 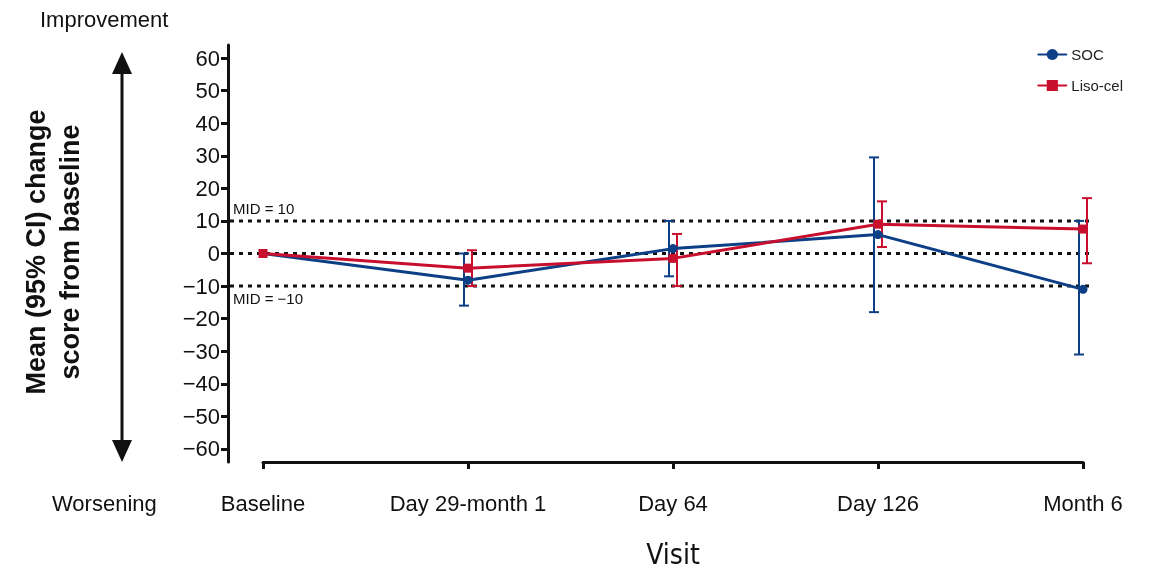 What do you see at coordinates (468, 503) in the screenshot?
I see `x-tick-label: Day 29-month 1` at bounding box center [468, 503].